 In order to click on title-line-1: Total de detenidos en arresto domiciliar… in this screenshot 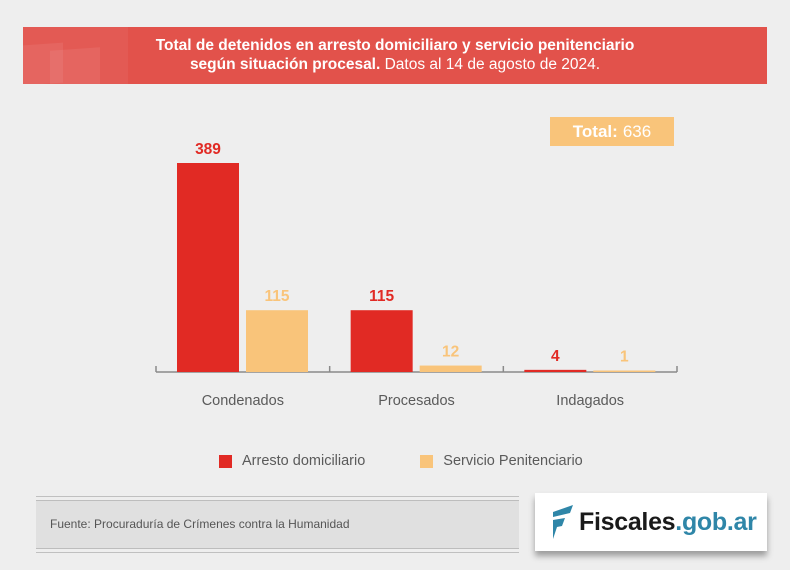, I will do `click(395, 45)`.